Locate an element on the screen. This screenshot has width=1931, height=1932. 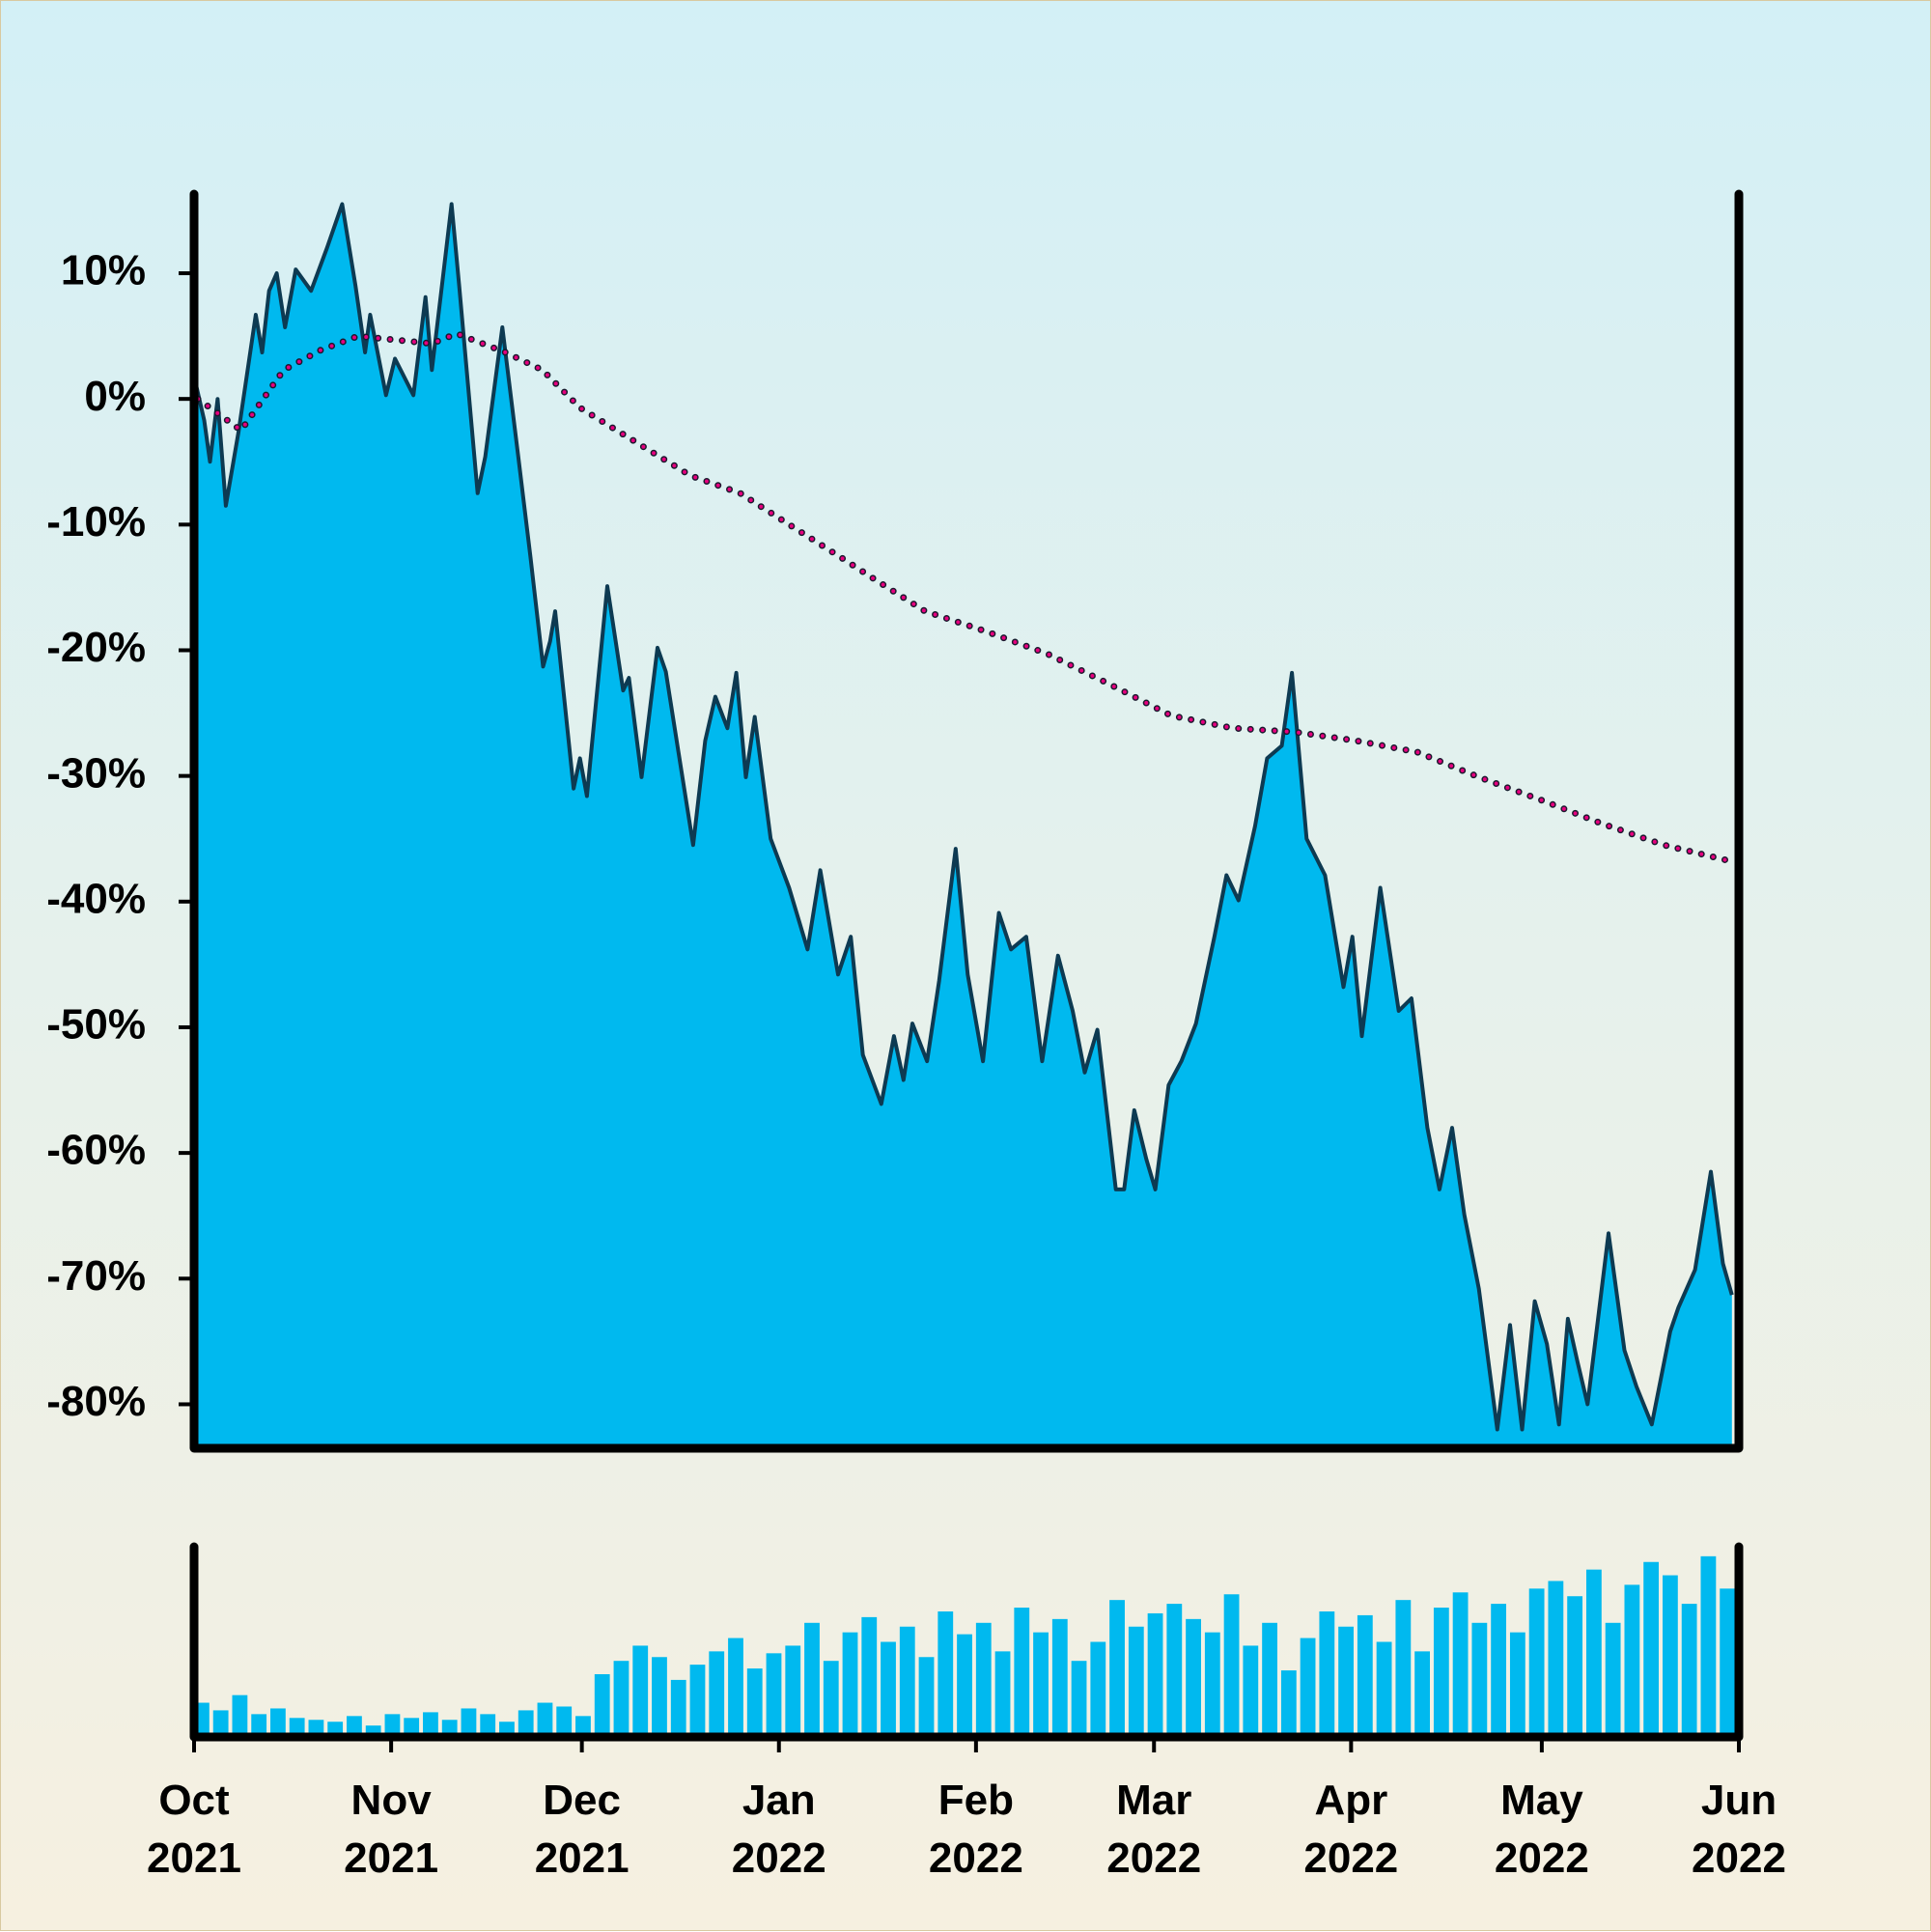
x-tick-label: Oct 2021 is located at coordinates (194, 1830).